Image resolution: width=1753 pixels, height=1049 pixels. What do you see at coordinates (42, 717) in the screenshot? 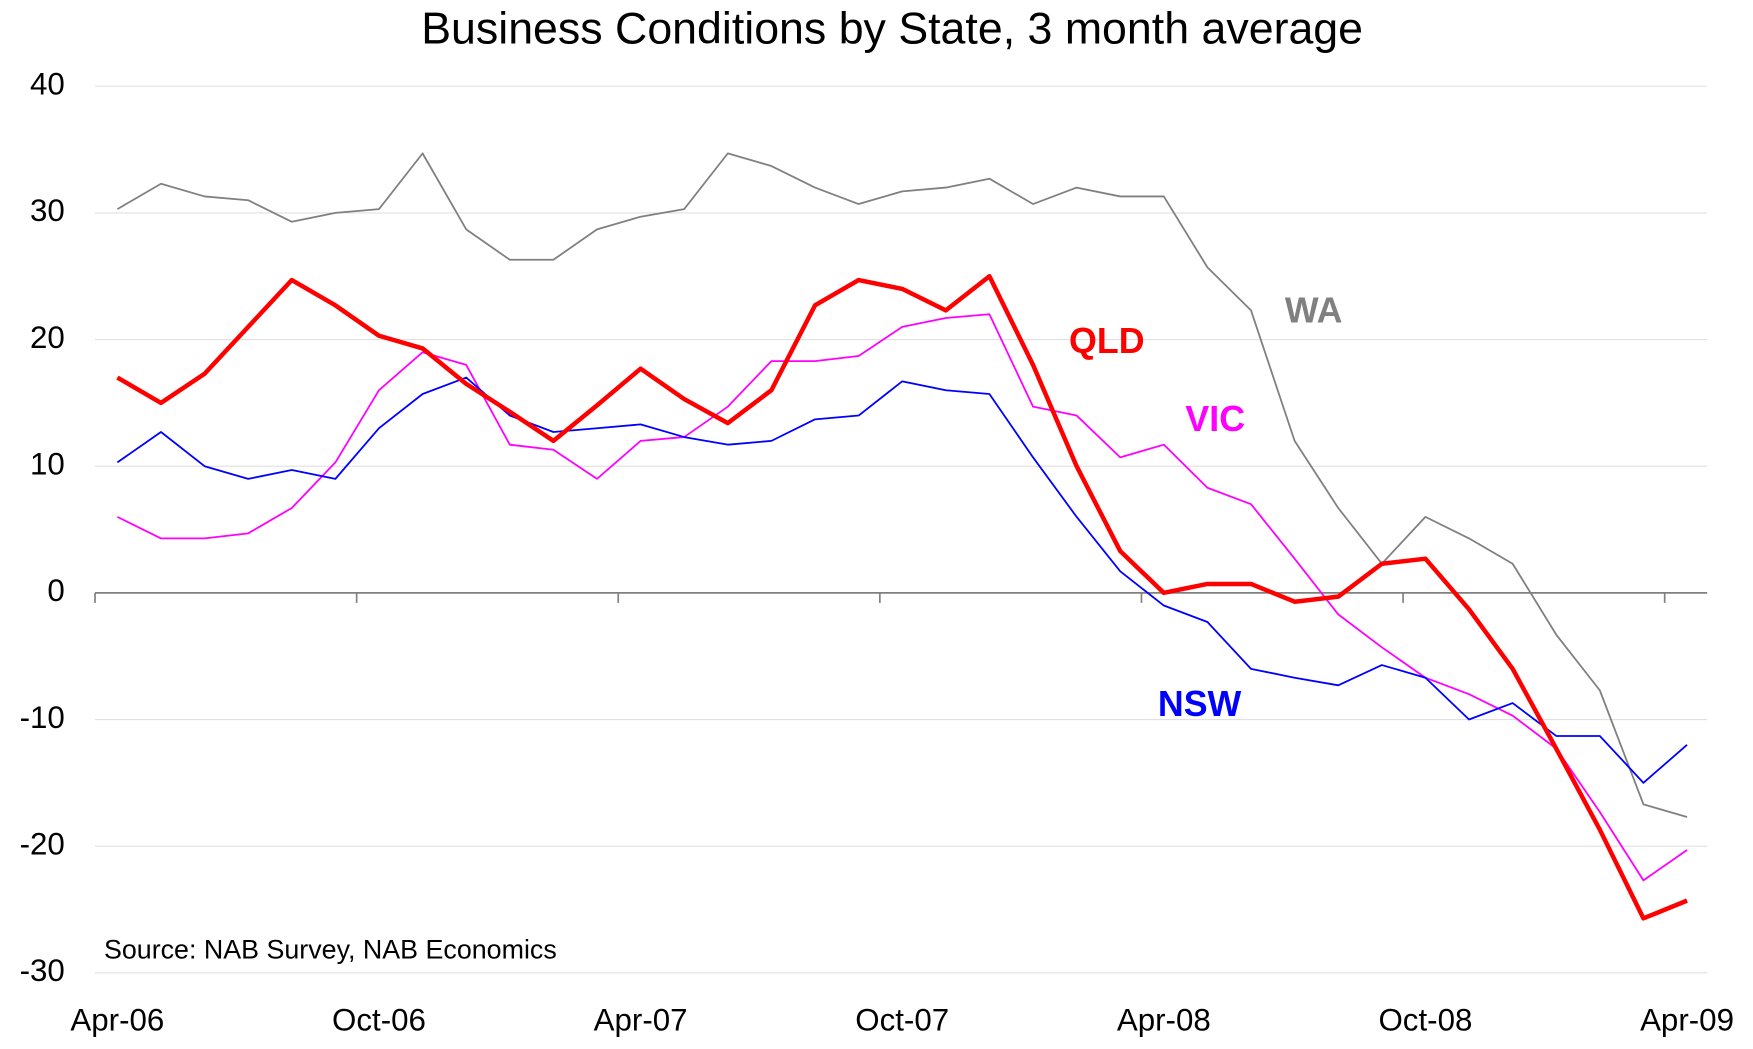
I see `y-tick-label: -10` at bounding box center [42, 717].